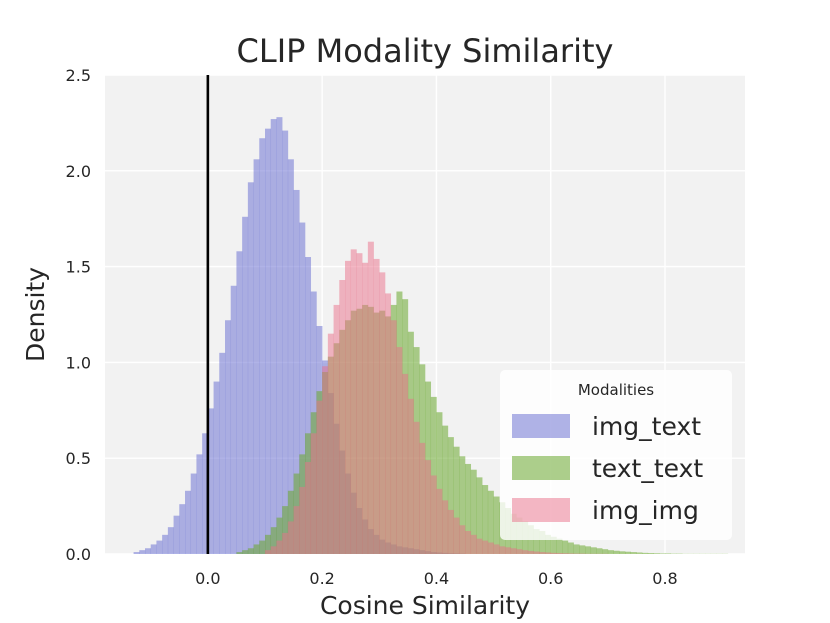 This screenshot has width=830, height=623. What do you see at coordinates (425, 605) in the screenshot?
I see `x-axis-label: Cosine Similarity` at bounding box center [425, 605].